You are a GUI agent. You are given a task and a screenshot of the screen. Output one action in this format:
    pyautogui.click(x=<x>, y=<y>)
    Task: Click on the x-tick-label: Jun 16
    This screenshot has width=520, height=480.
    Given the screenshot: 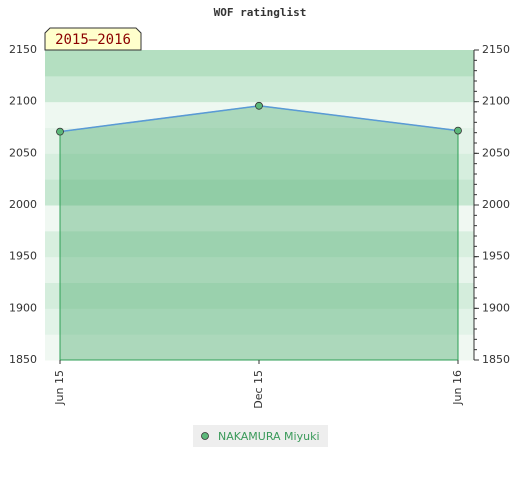 What is the action you would take?
    pyautogui.click(x=457, y=388)
    